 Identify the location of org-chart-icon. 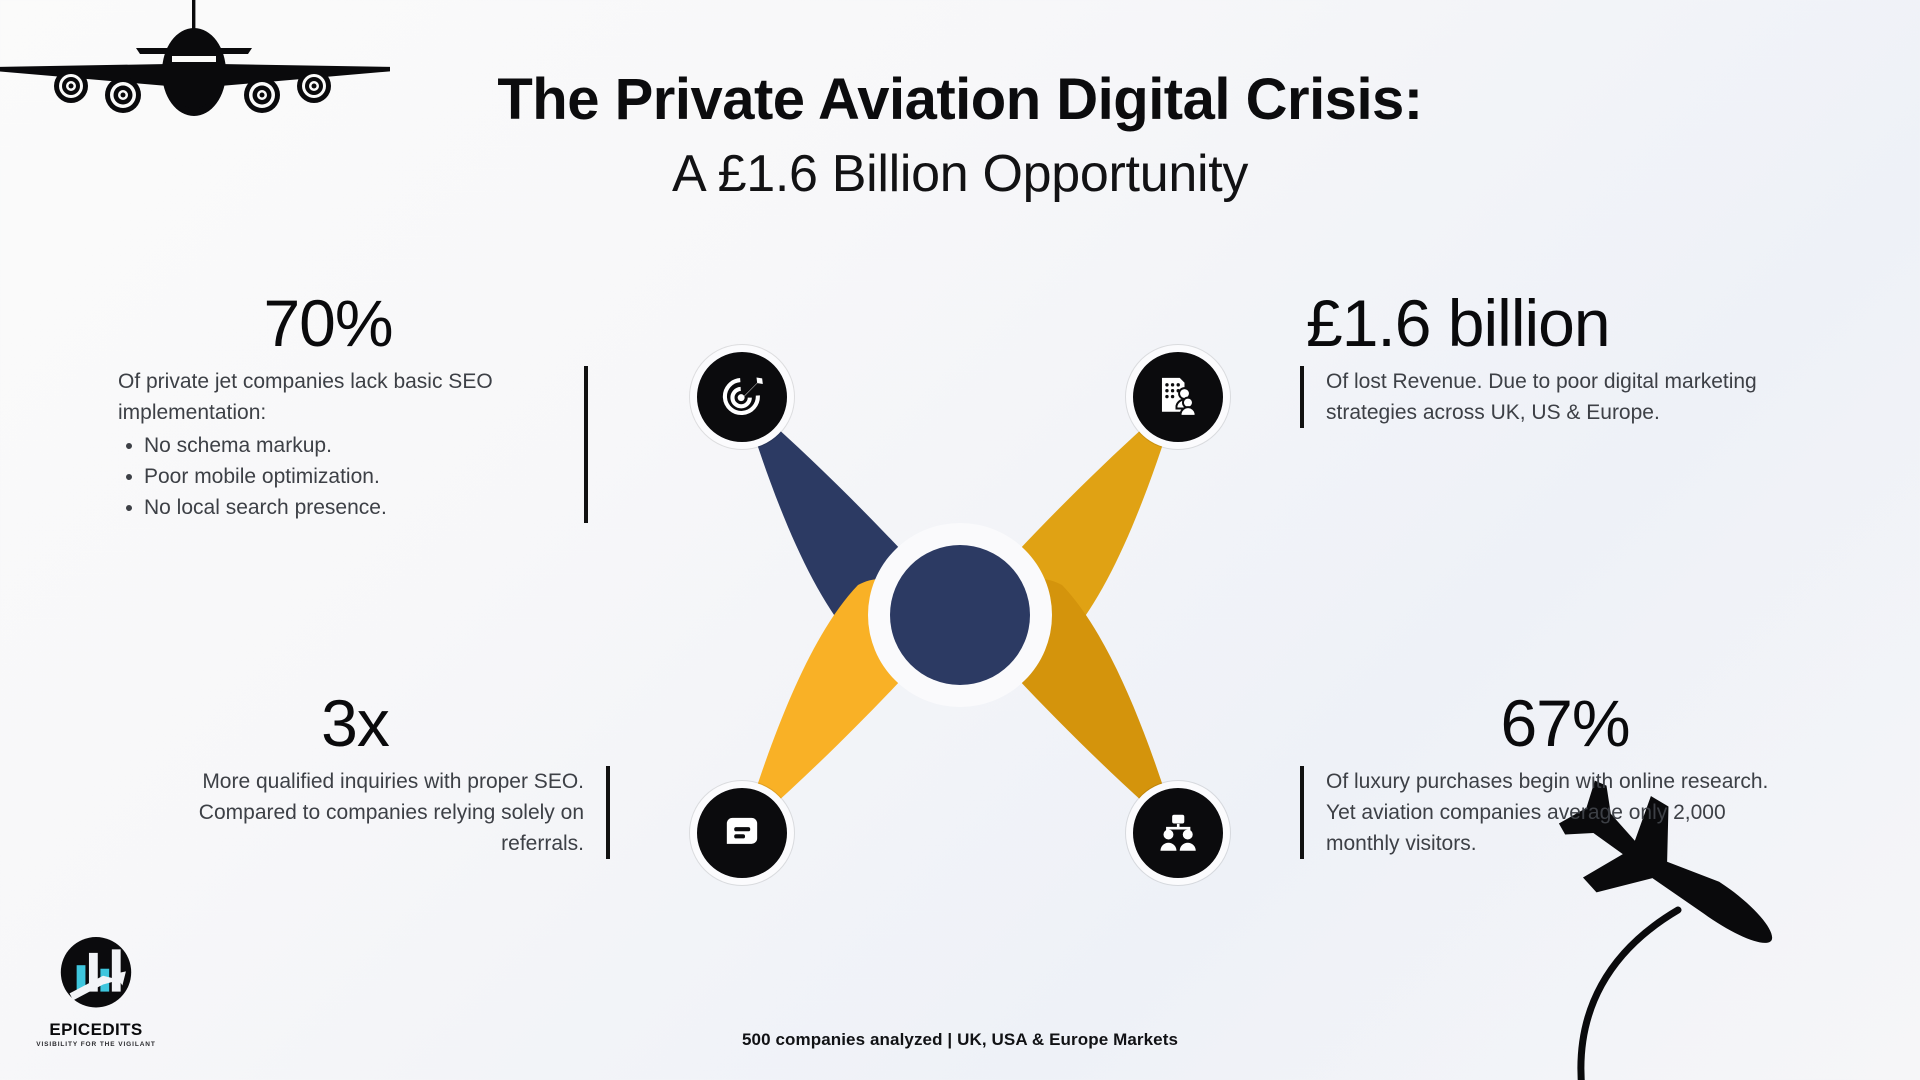
(1178, 832).